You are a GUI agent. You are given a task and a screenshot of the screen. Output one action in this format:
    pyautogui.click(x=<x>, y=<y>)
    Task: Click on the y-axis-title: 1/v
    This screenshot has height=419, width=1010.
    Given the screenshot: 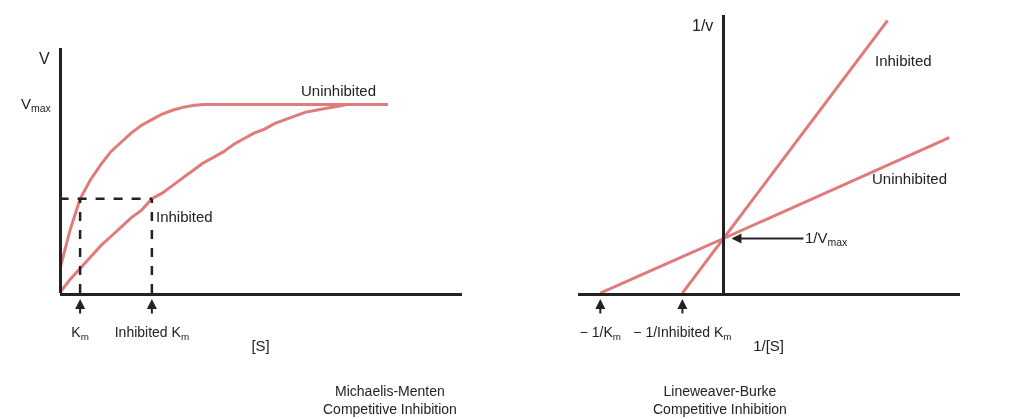 What is the action you would take?
    pyautogui.click(x=703, y=25)
    